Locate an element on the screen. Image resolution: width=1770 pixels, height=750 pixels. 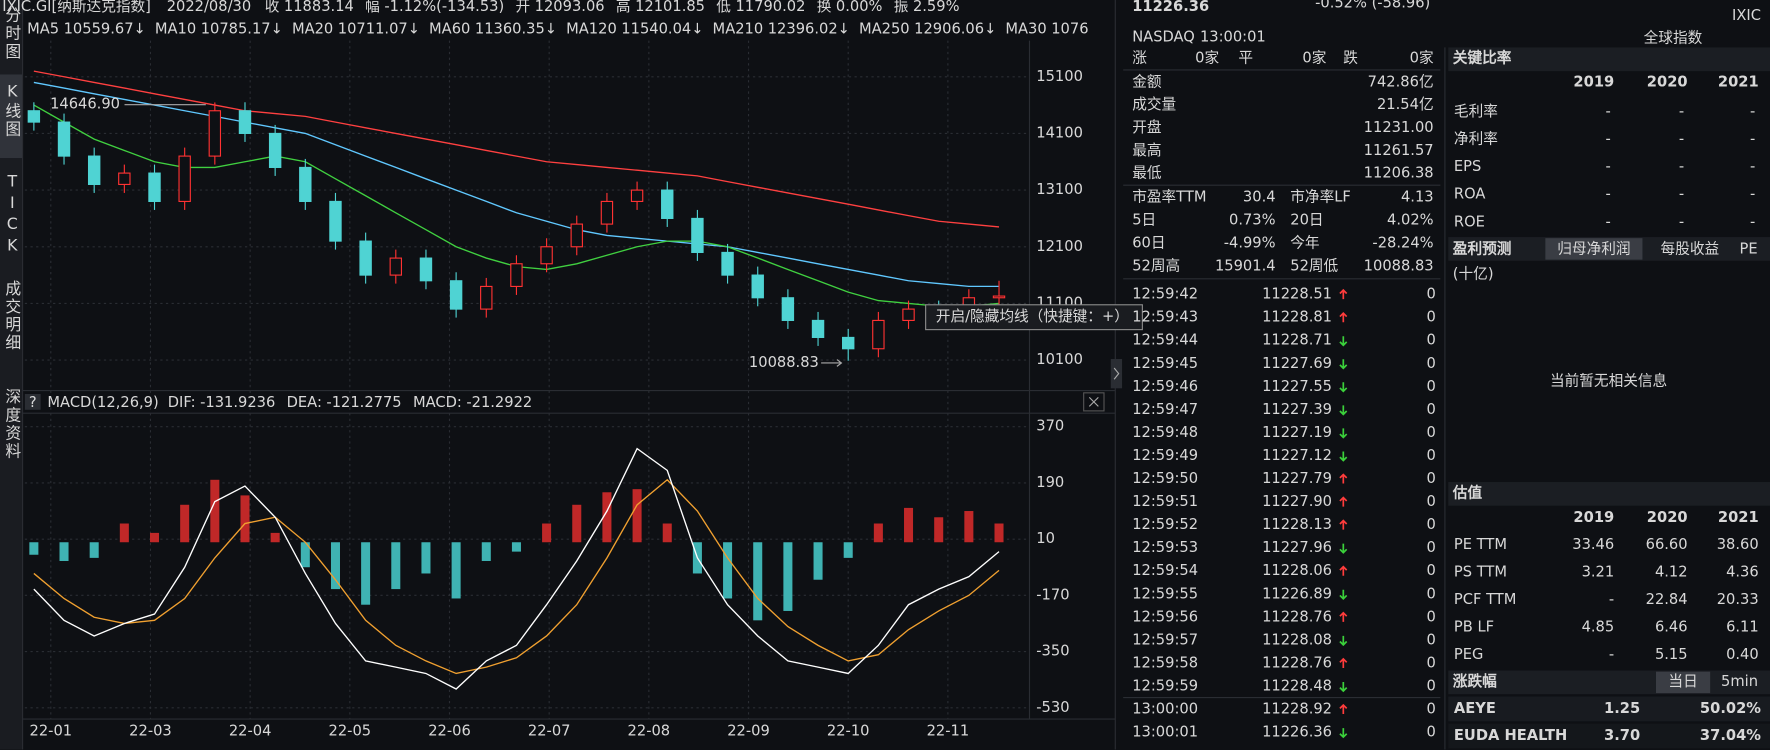
valuation-label: PS TTM is located at coordinates (1480, 572).